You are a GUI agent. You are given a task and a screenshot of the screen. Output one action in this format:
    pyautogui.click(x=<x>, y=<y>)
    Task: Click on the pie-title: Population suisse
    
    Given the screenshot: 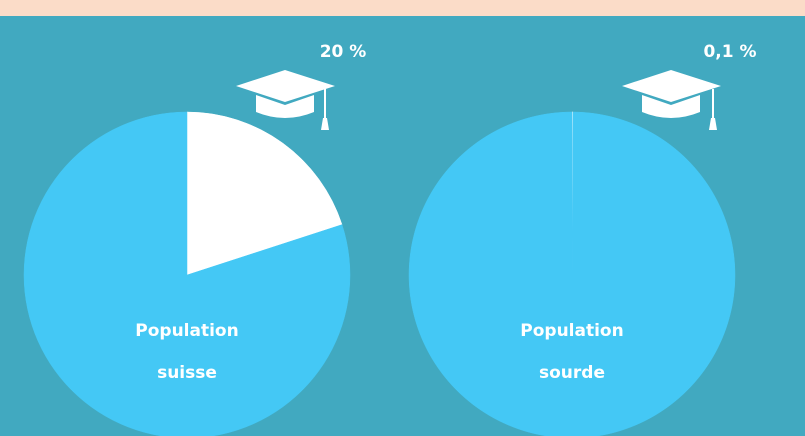 What is the action you would take?
    pyautogui.click(x=187, y=352)
    